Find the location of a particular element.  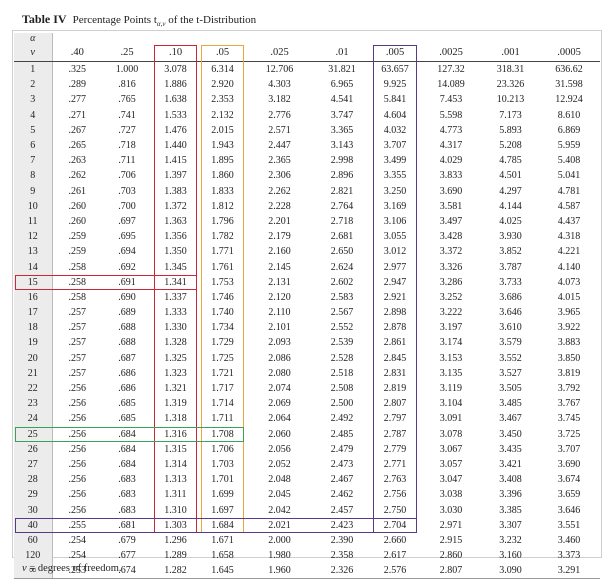

value-cell: 2.479 is located at coordinates (342, 449).